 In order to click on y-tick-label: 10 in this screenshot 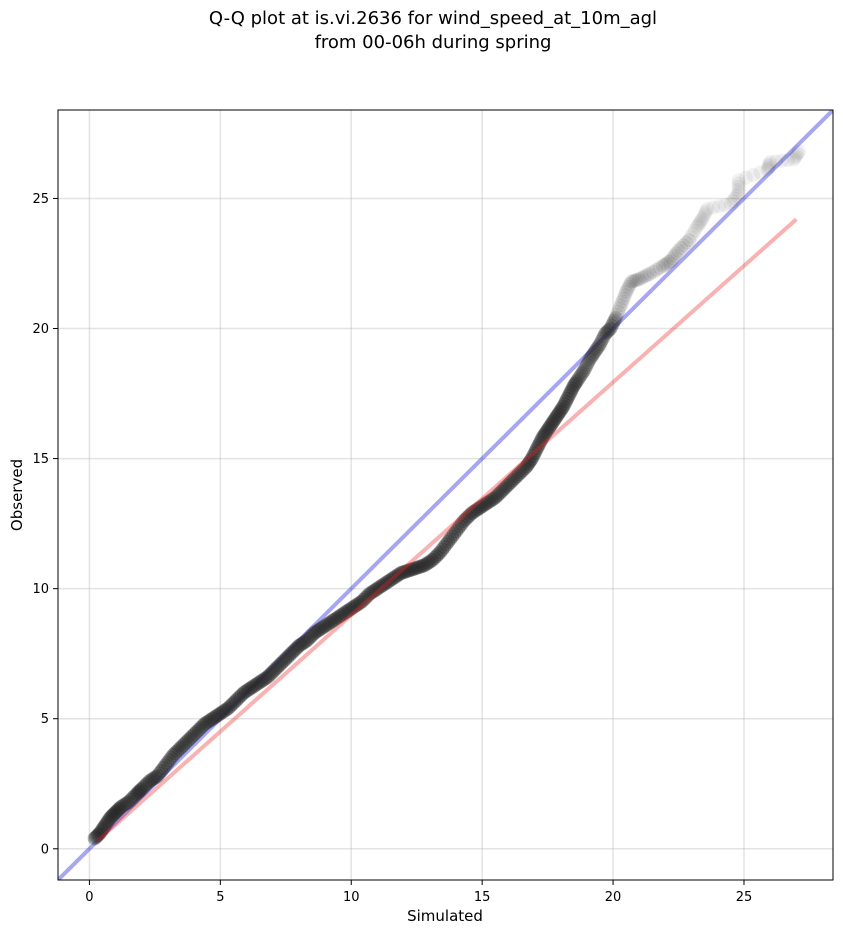, I will do `click(40, 589)`.